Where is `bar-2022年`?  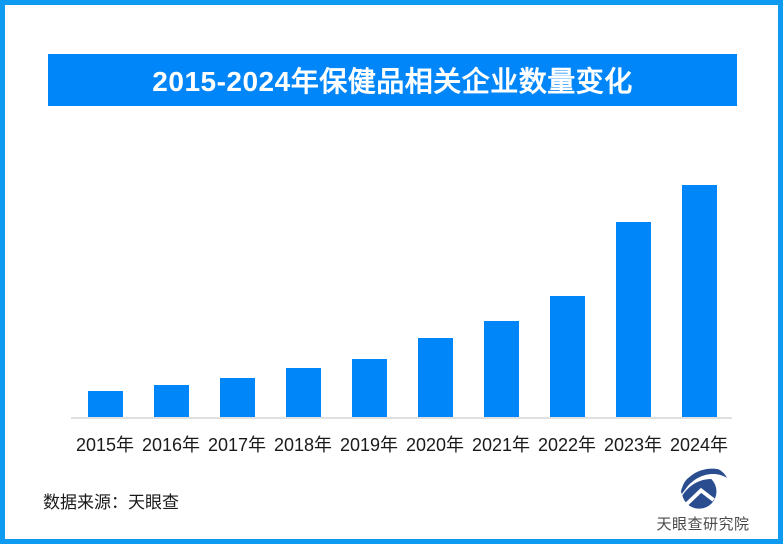 bar-2022年 is located at coordinates (567, 356).